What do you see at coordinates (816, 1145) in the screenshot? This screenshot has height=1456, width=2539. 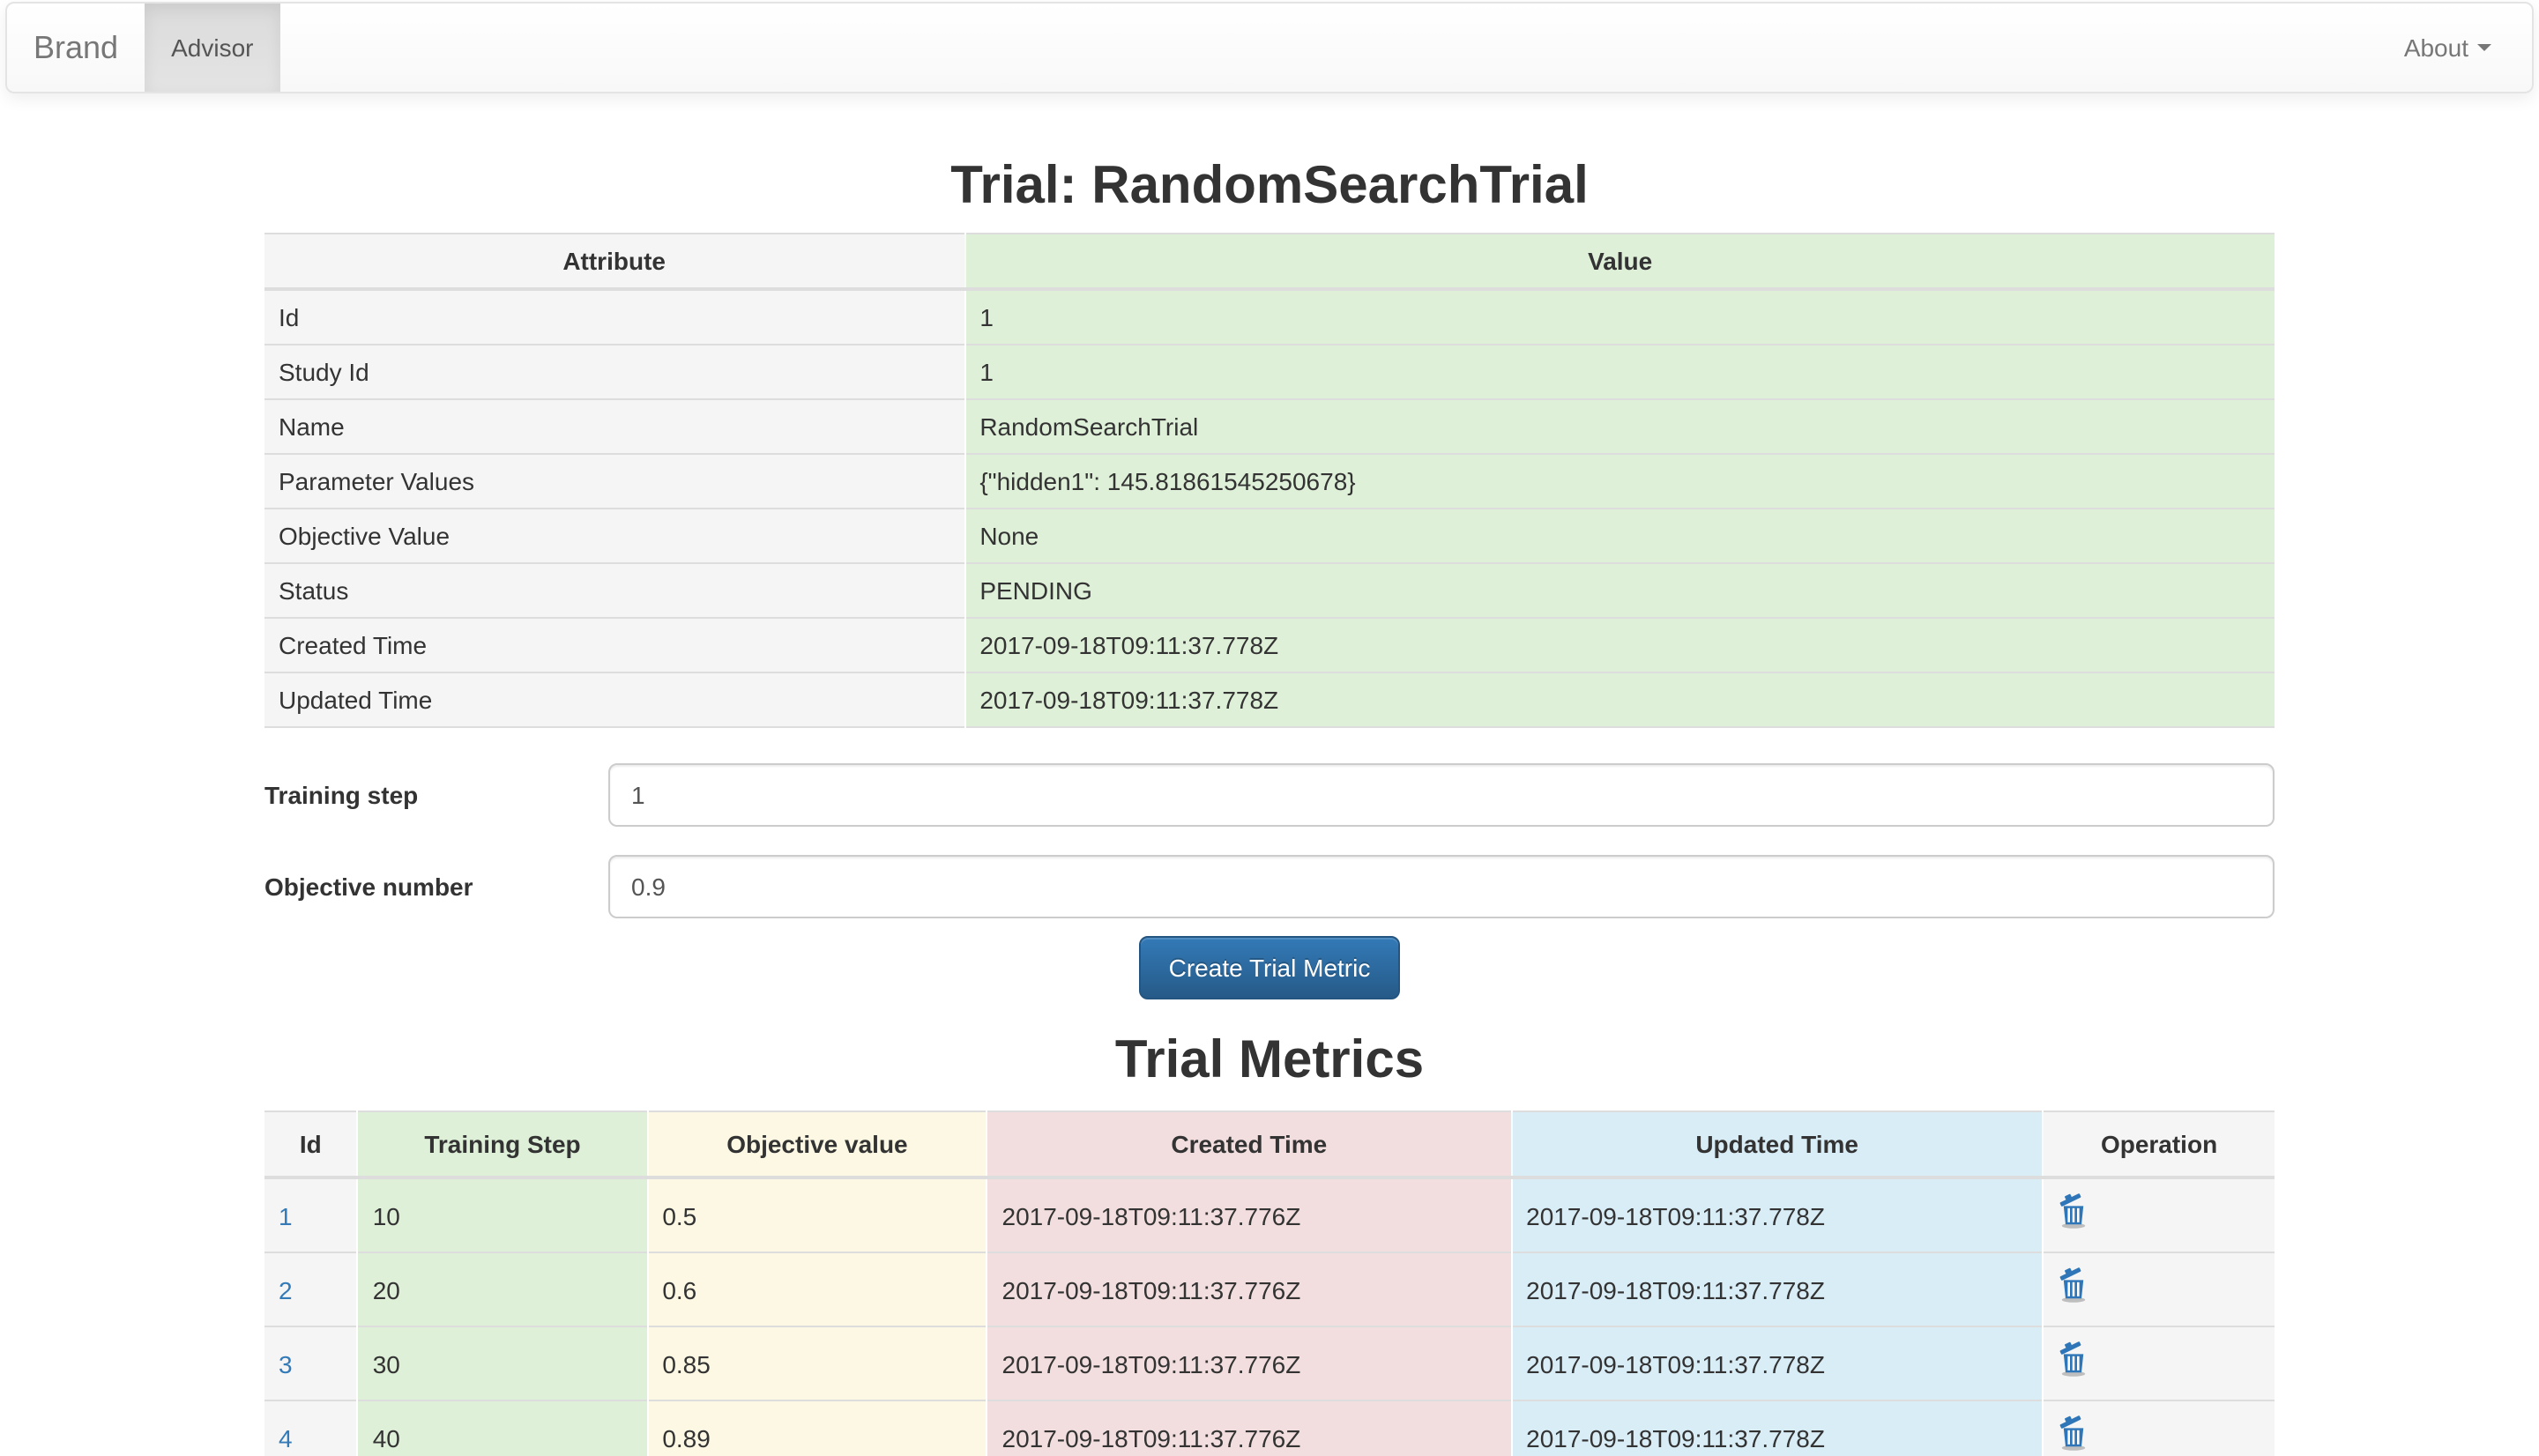 I see `metrics-header-objective: Objective value` at bounding box center [816, 1145].